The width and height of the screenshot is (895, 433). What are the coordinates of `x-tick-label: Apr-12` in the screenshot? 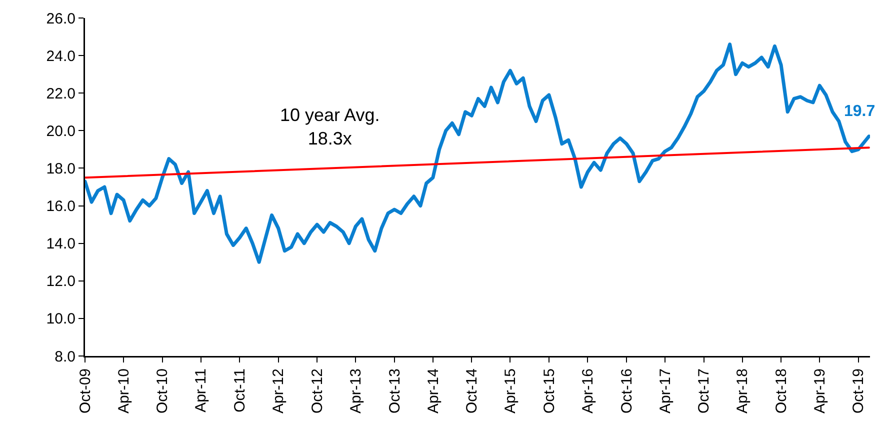 It's located at (279, 391).